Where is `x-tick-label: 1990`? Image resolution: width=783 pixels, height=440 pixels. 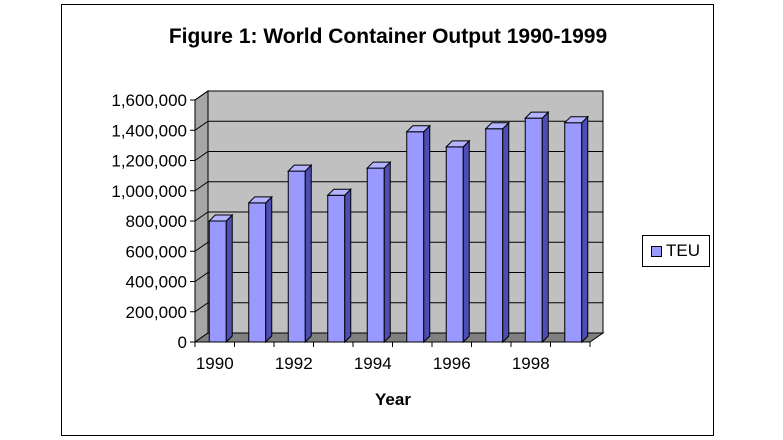
x-tick-label: 1990 is located at coordinates (215, 363).